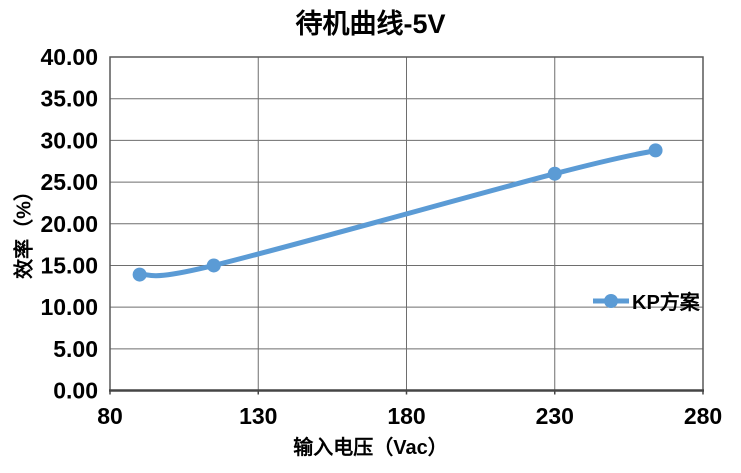 The width and height of the screenshot is (741, 473). What do you see at coordinates (406, 416) in the screenshot?
I see `x-tick-label: 180` at bounding box center [406, 416].